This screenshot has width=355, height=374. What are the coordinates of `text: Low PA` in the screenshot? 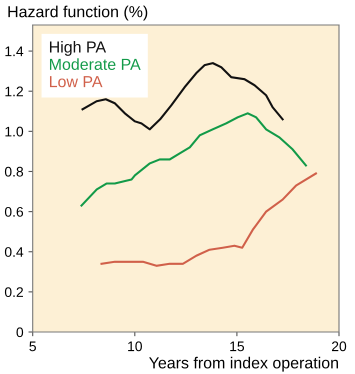 It's located at (76, 82).